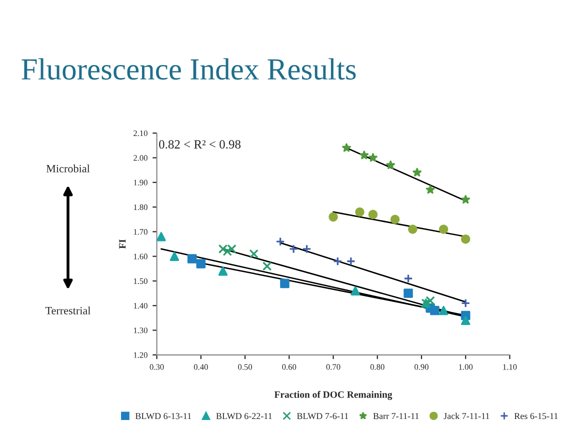 The height and width of the screenshot is (424, 562). What do you see at coordinates (68, 168) in the screenshot?
I see `text: Microbial` at bounding box center [68, 168].